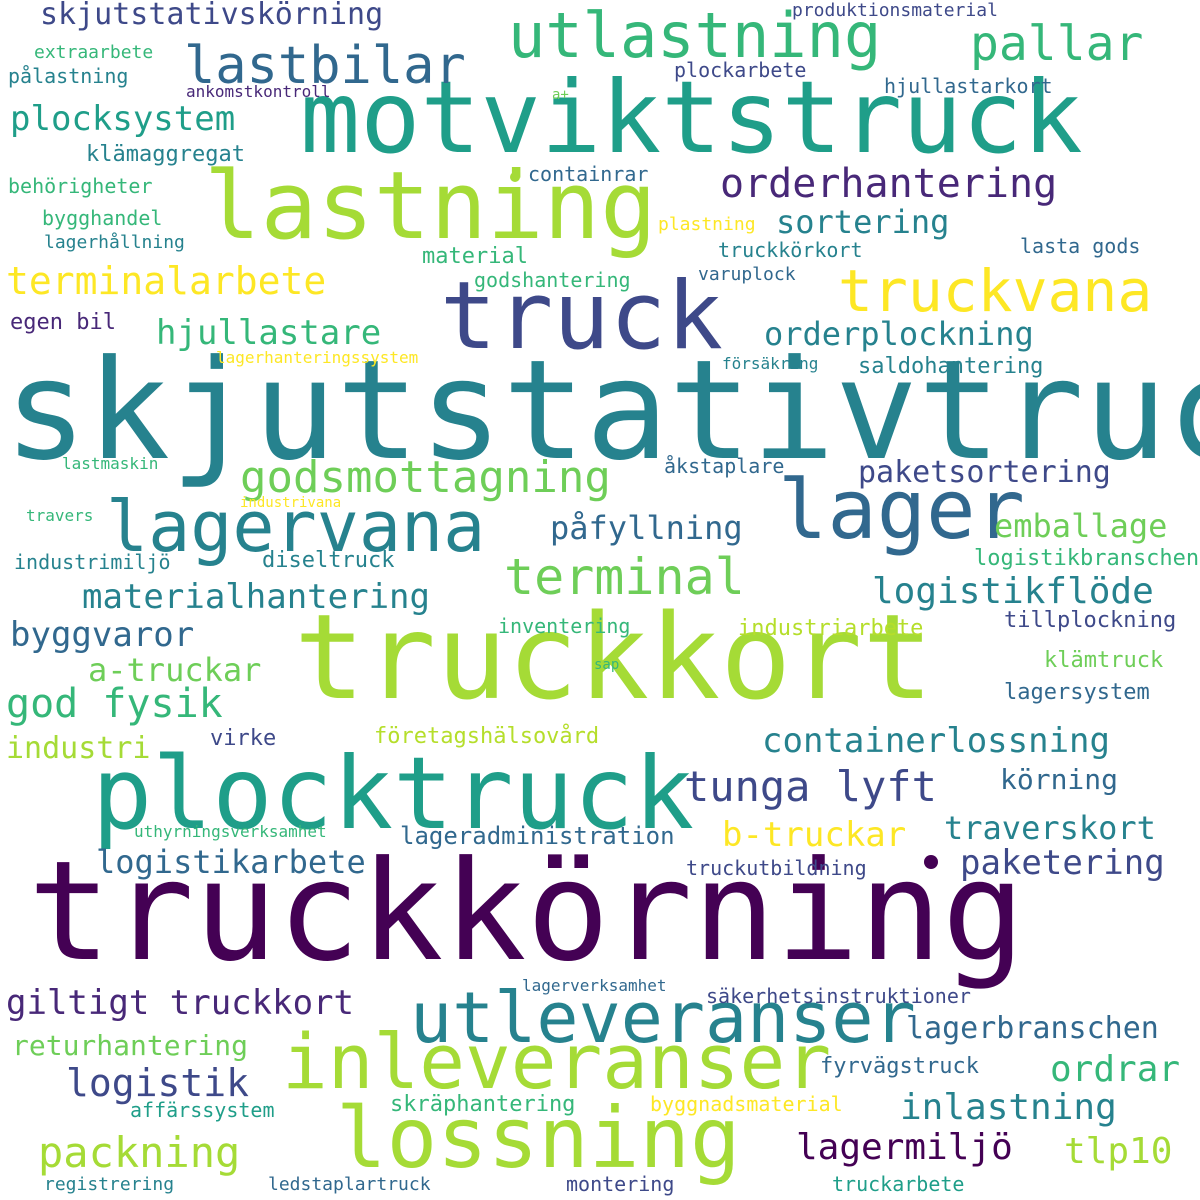 The image size is (1200, 1200). Describe the element at coordinates (691, 117) in the screenshot. I see `word-motviktstruck: motviktstruck` at that location.